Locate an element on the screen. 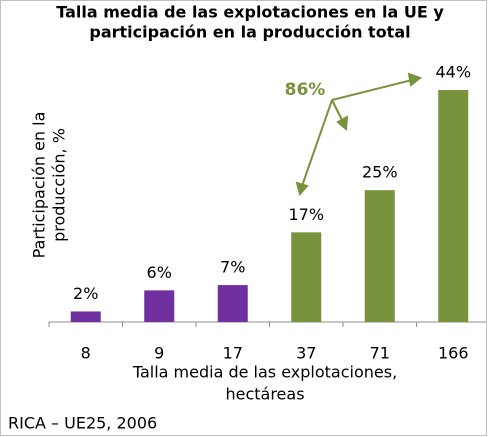 The height and width of the screenshot is (437, 488). annotation: 86% is located at coordinates (305, 90).